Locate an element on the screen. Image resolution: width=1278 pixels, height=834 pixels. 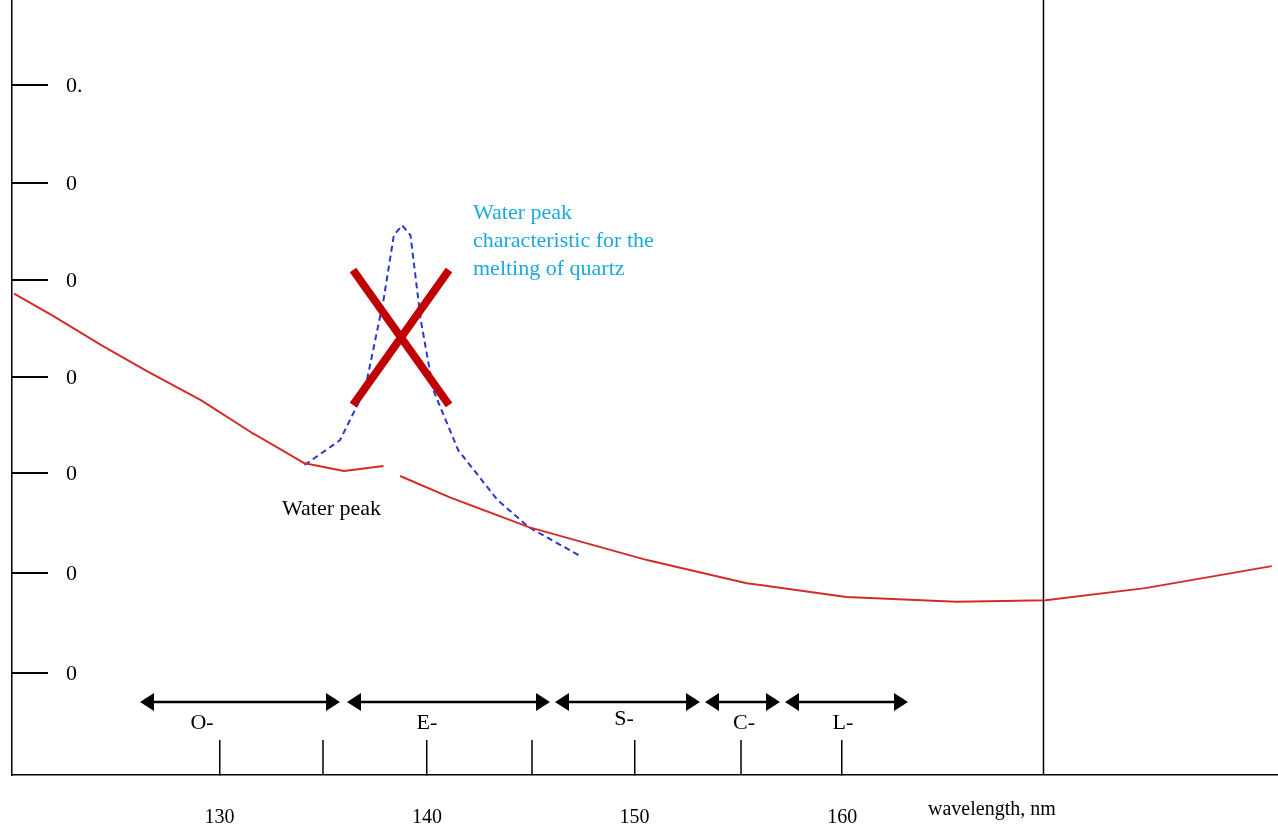
annotation: S- is located at coordinates (624, 718).